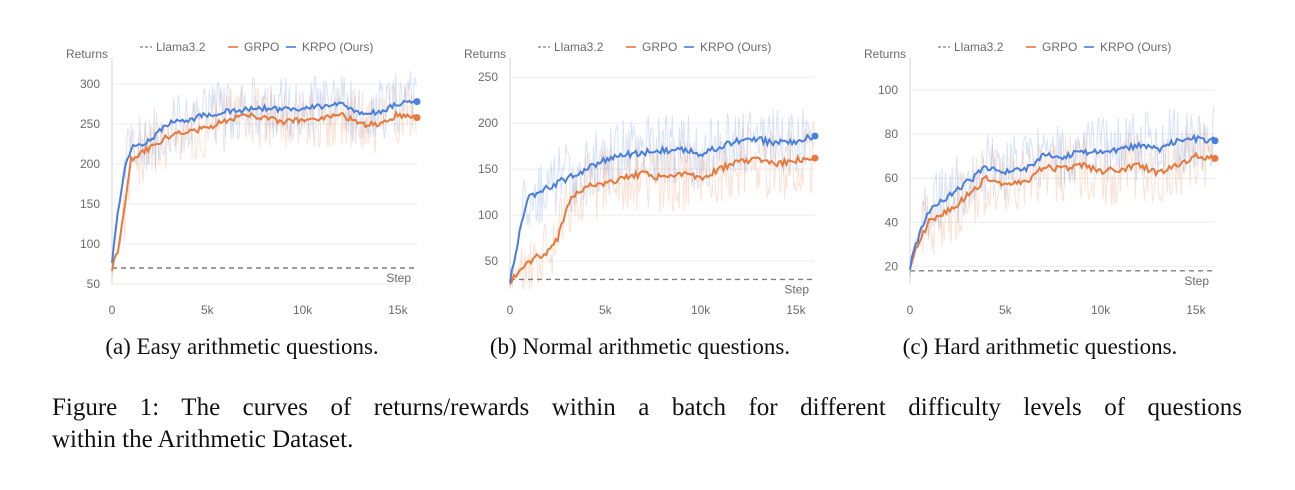 Image resolution: width=1295 pixels, height=490 pixels. What do you see at coordinates (303, 310) in the screenshot?
I see `xtick-label-a-2: 10k` at bounding box center [303, 310].